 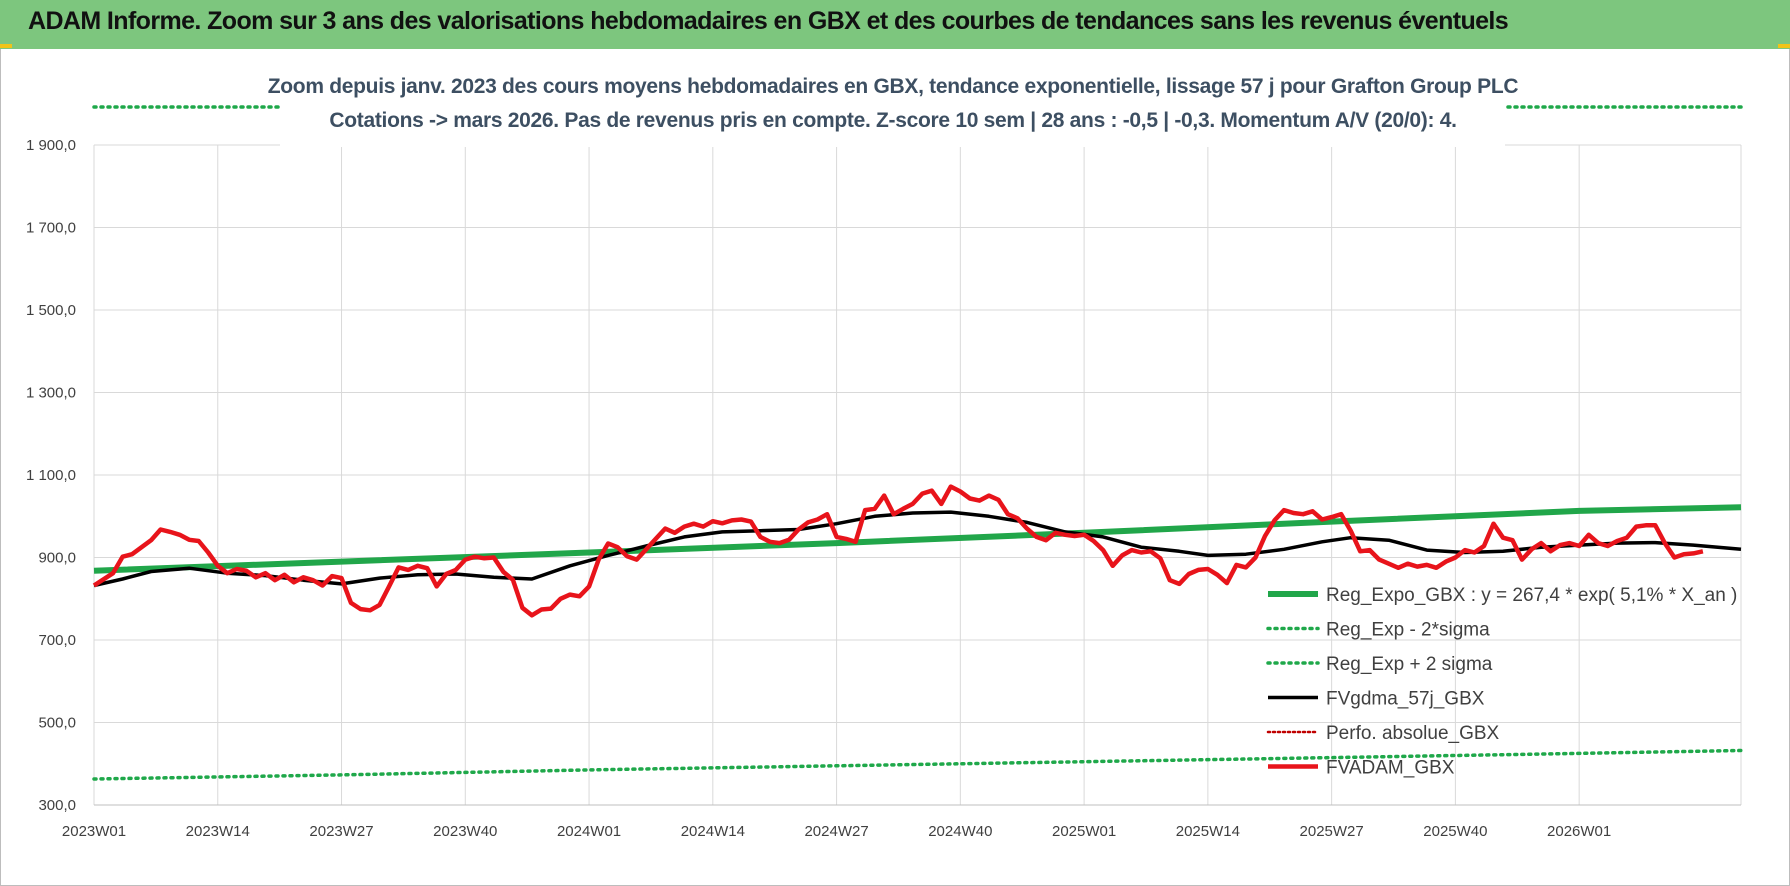 I want to click on y-tick-label: 1 100,0, so click(x=51, y=475).